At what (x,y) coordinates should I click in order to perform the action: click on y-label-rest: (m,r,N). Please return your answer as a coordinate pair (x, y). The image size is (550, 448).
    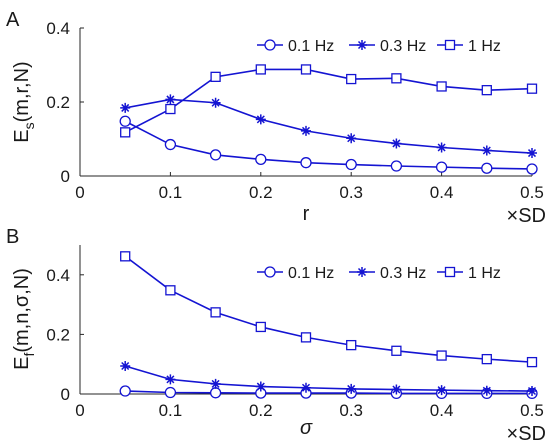
    Looking at the image, I should click on (22, 91).